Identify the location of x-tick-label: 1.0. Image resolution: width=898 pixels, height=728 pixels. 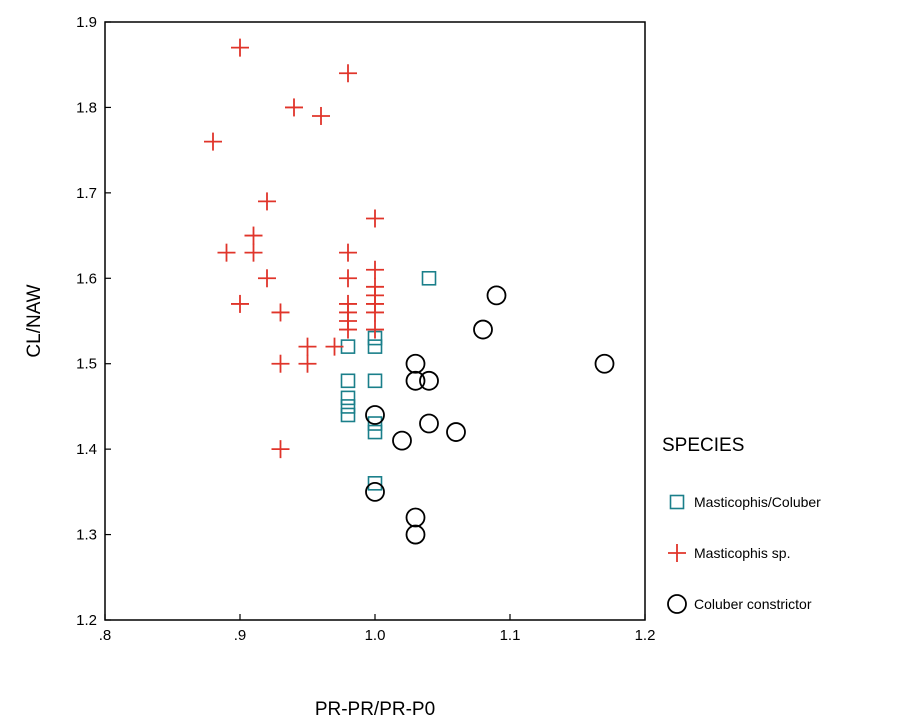
(375, 635).